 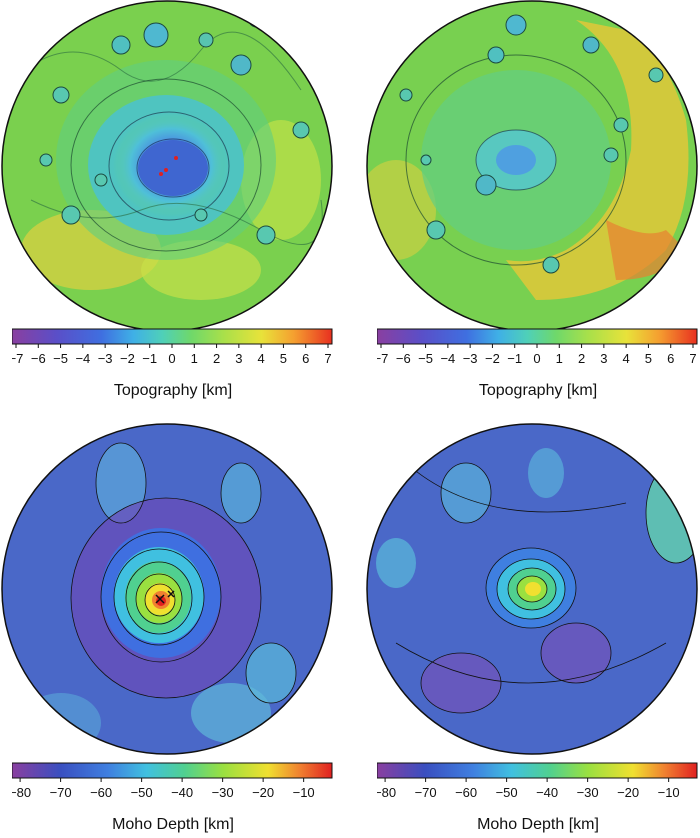 I want to click on topography-colorbar-right: −7 −6 −5 −4 −3 −2 −1 0 1 2 3 4 5 6 7, so click(x=538, y=349).